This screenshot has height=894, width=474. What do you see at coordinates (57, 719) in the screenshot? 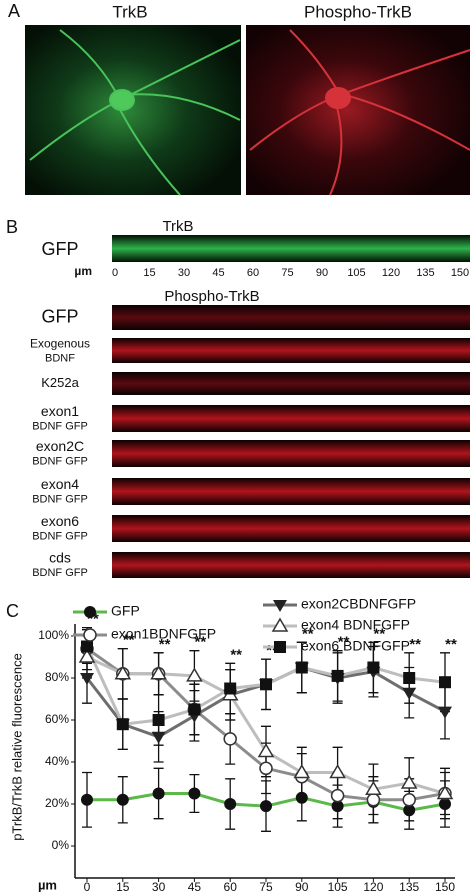
I see `y-tick-label: 60%` at bounding box center [57, 719].